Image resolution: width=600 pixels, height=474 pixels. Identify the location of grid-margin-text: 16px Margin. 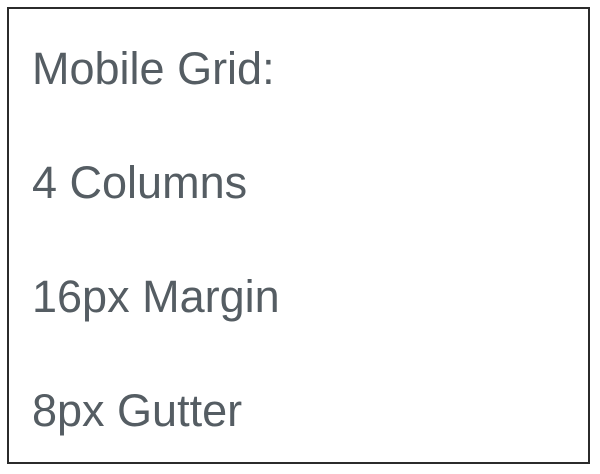
(156, 296).